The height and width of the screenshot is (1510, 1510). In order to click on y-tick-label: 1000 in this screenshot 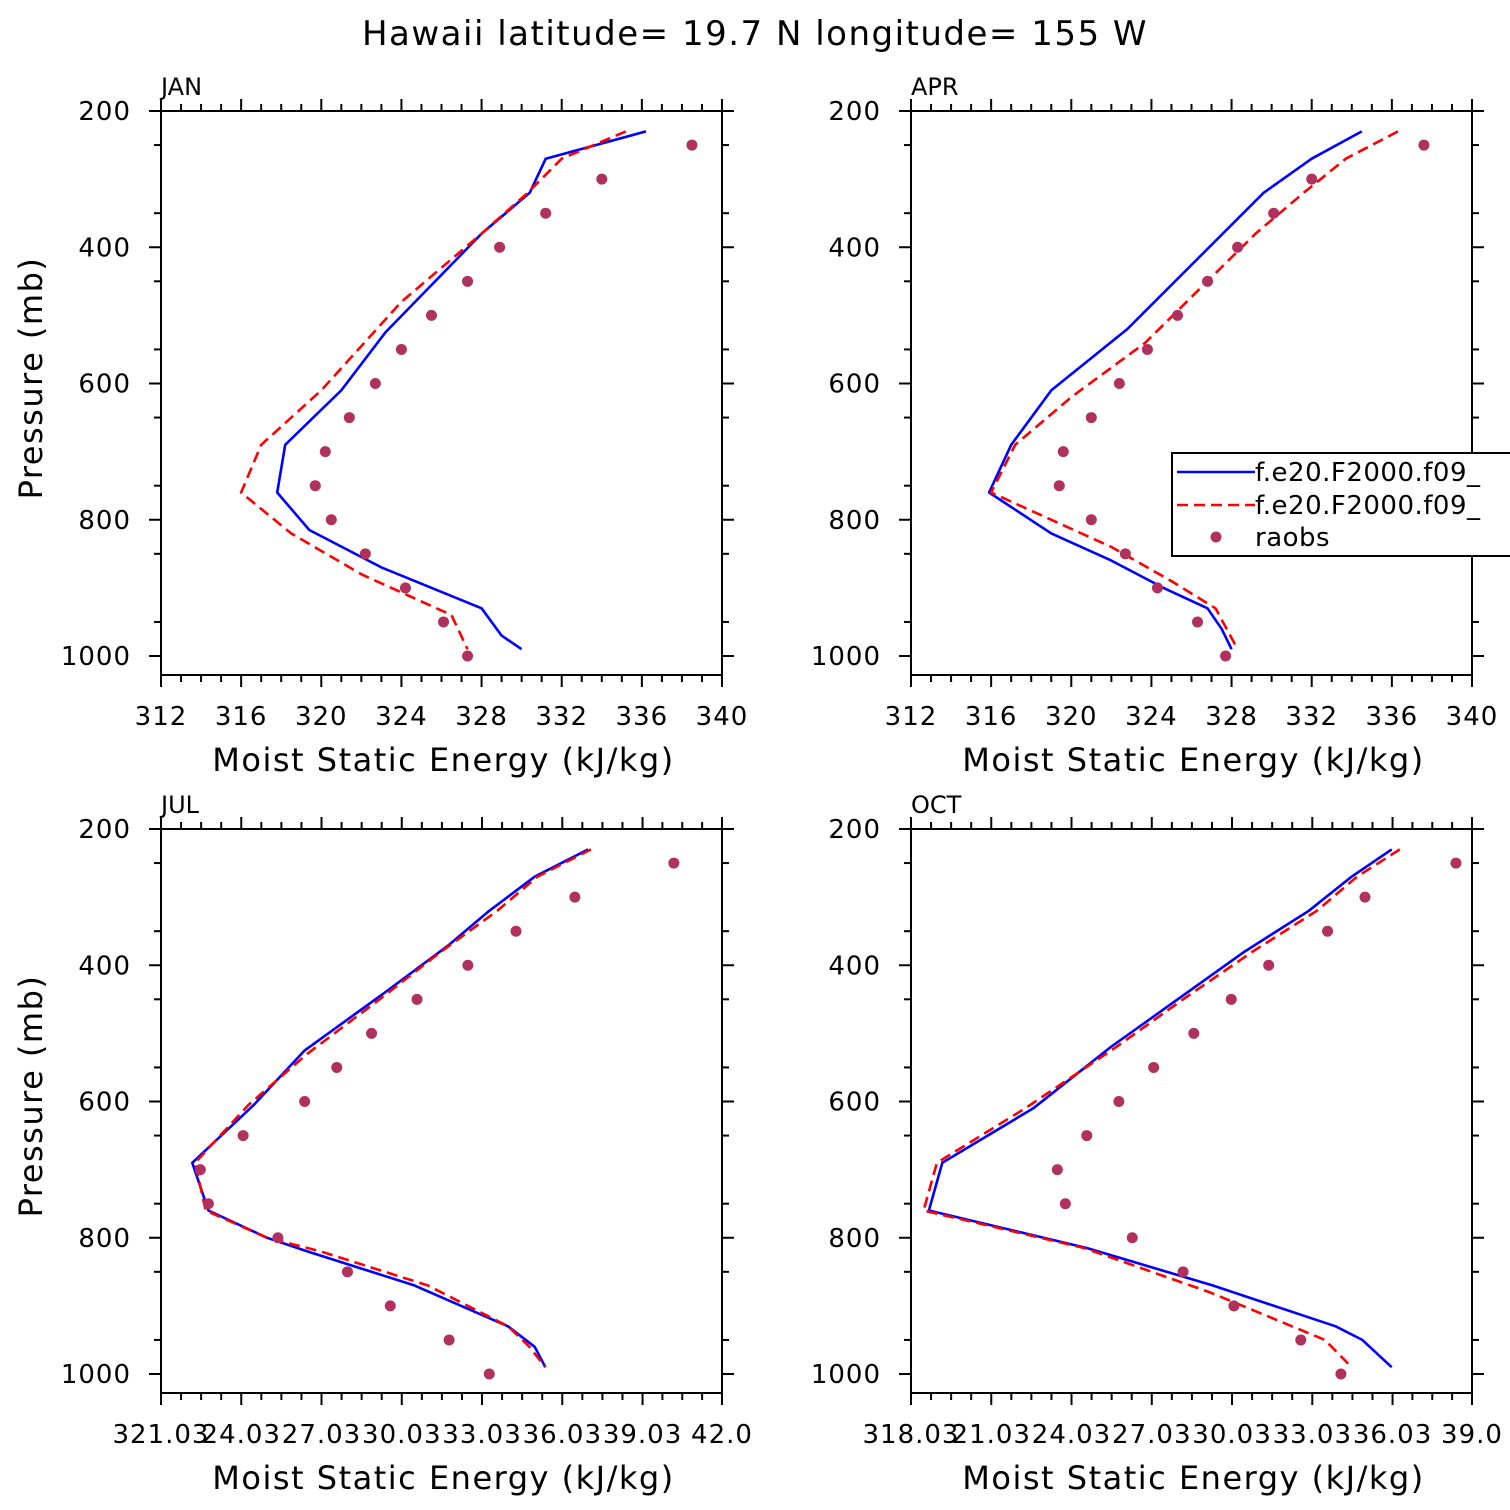, I will do `click(96, 1375)`.